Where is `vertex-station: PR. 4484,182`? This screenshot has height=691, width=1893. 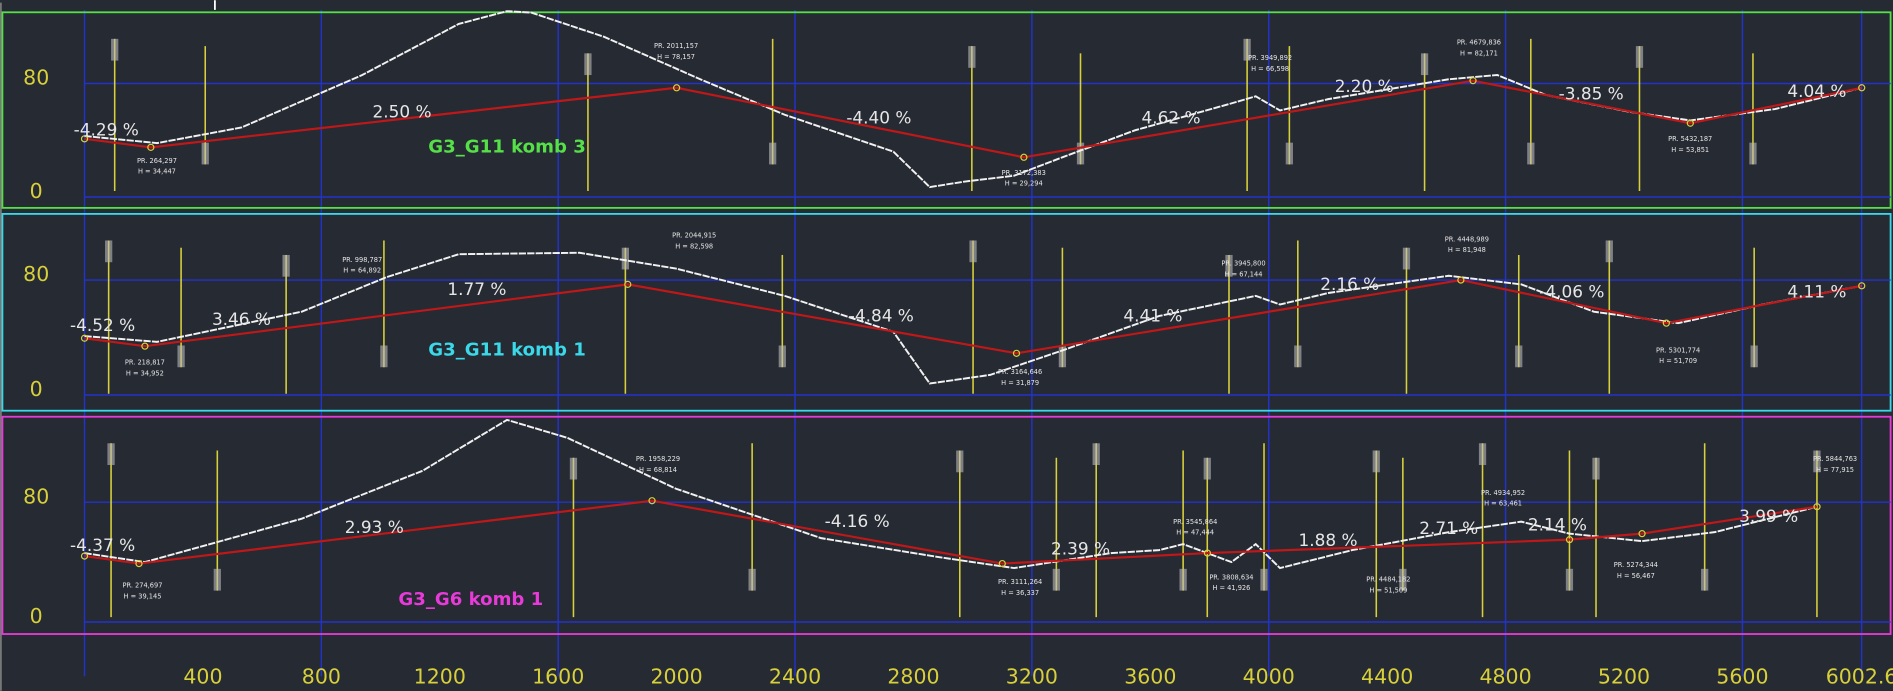
vertex-station: PR. 4484,182 is located at coordinates (1388, 580).